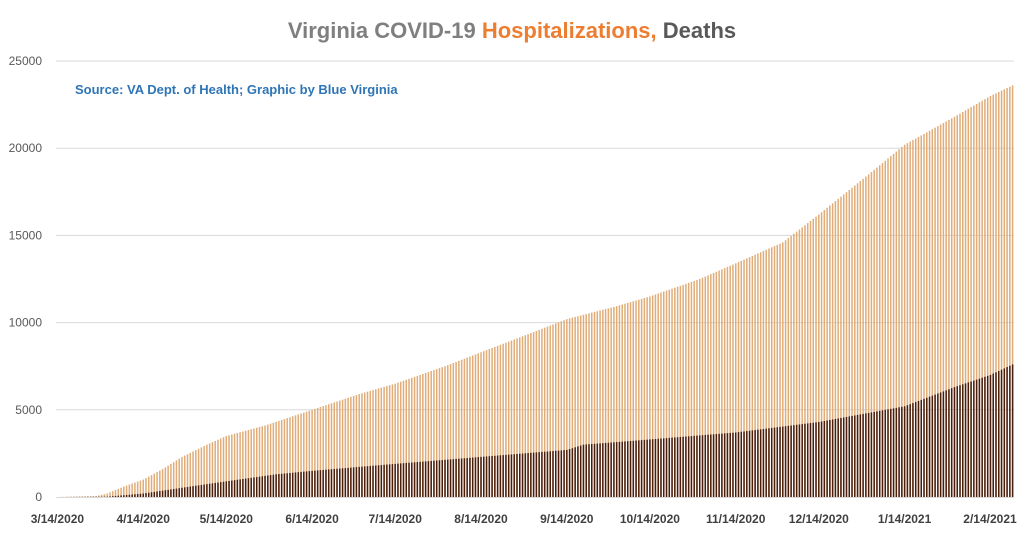 The image size is (1024, 533). What do you see at coordinates (696, 30) in the screenshot?
I see `chart-title-part-deaths: Deaths` at bounding box center [696, 30].